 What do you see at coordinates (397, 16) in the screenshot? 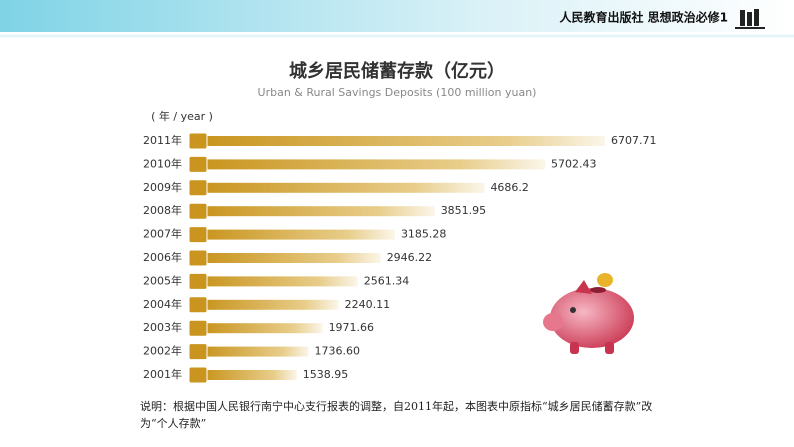
I see `header-bar` at bounding box center [397, 16].